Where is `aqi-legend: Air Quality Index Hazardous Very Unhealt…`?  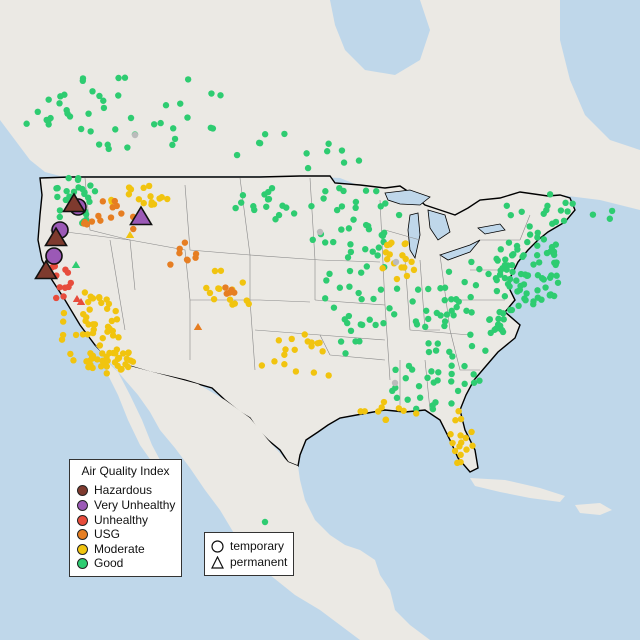
aqi-legend: Air Quality Index Hazardous Very Unhealt… is located at coordinates (125, 518).